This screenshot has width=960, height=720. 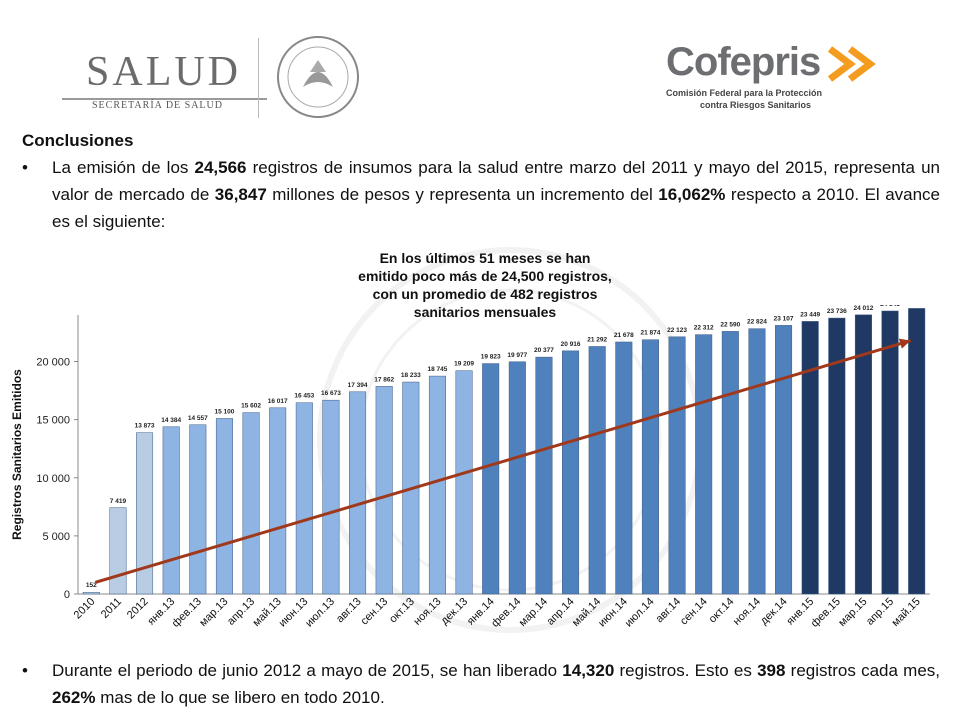 I want to click on bar-value-label: 14 384, so click(x=171, y=420).